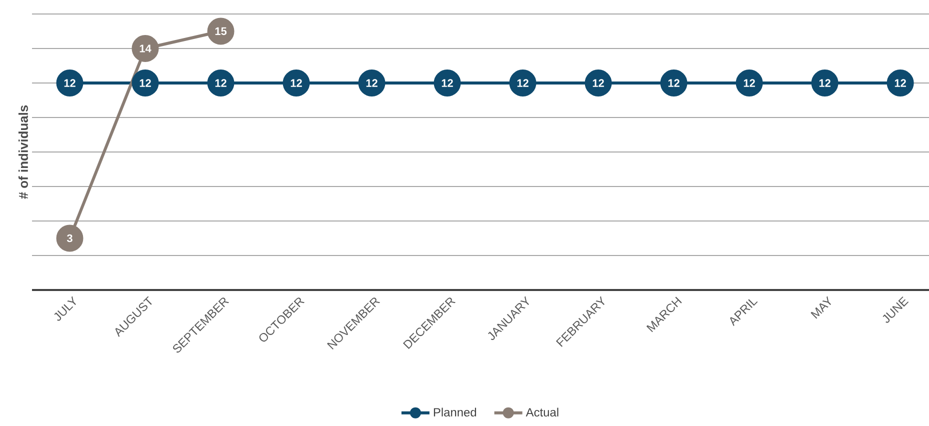 This screenshot has width=929, height=426. I want to click on point, so click(70, 238).